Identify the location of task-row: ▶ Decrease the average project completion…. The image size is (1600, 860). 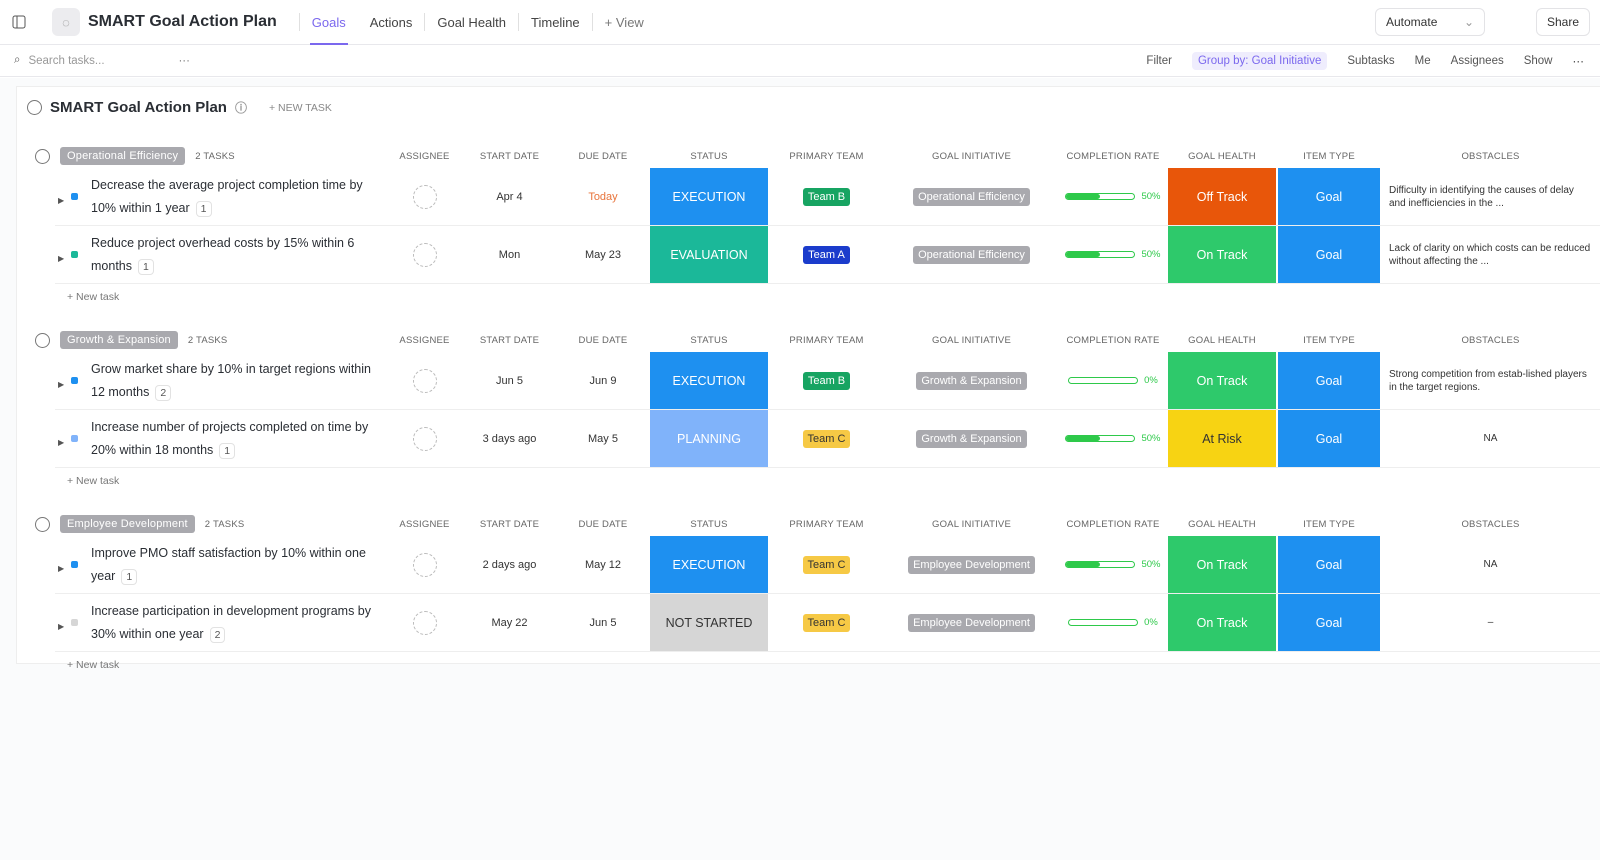
(827, 197).